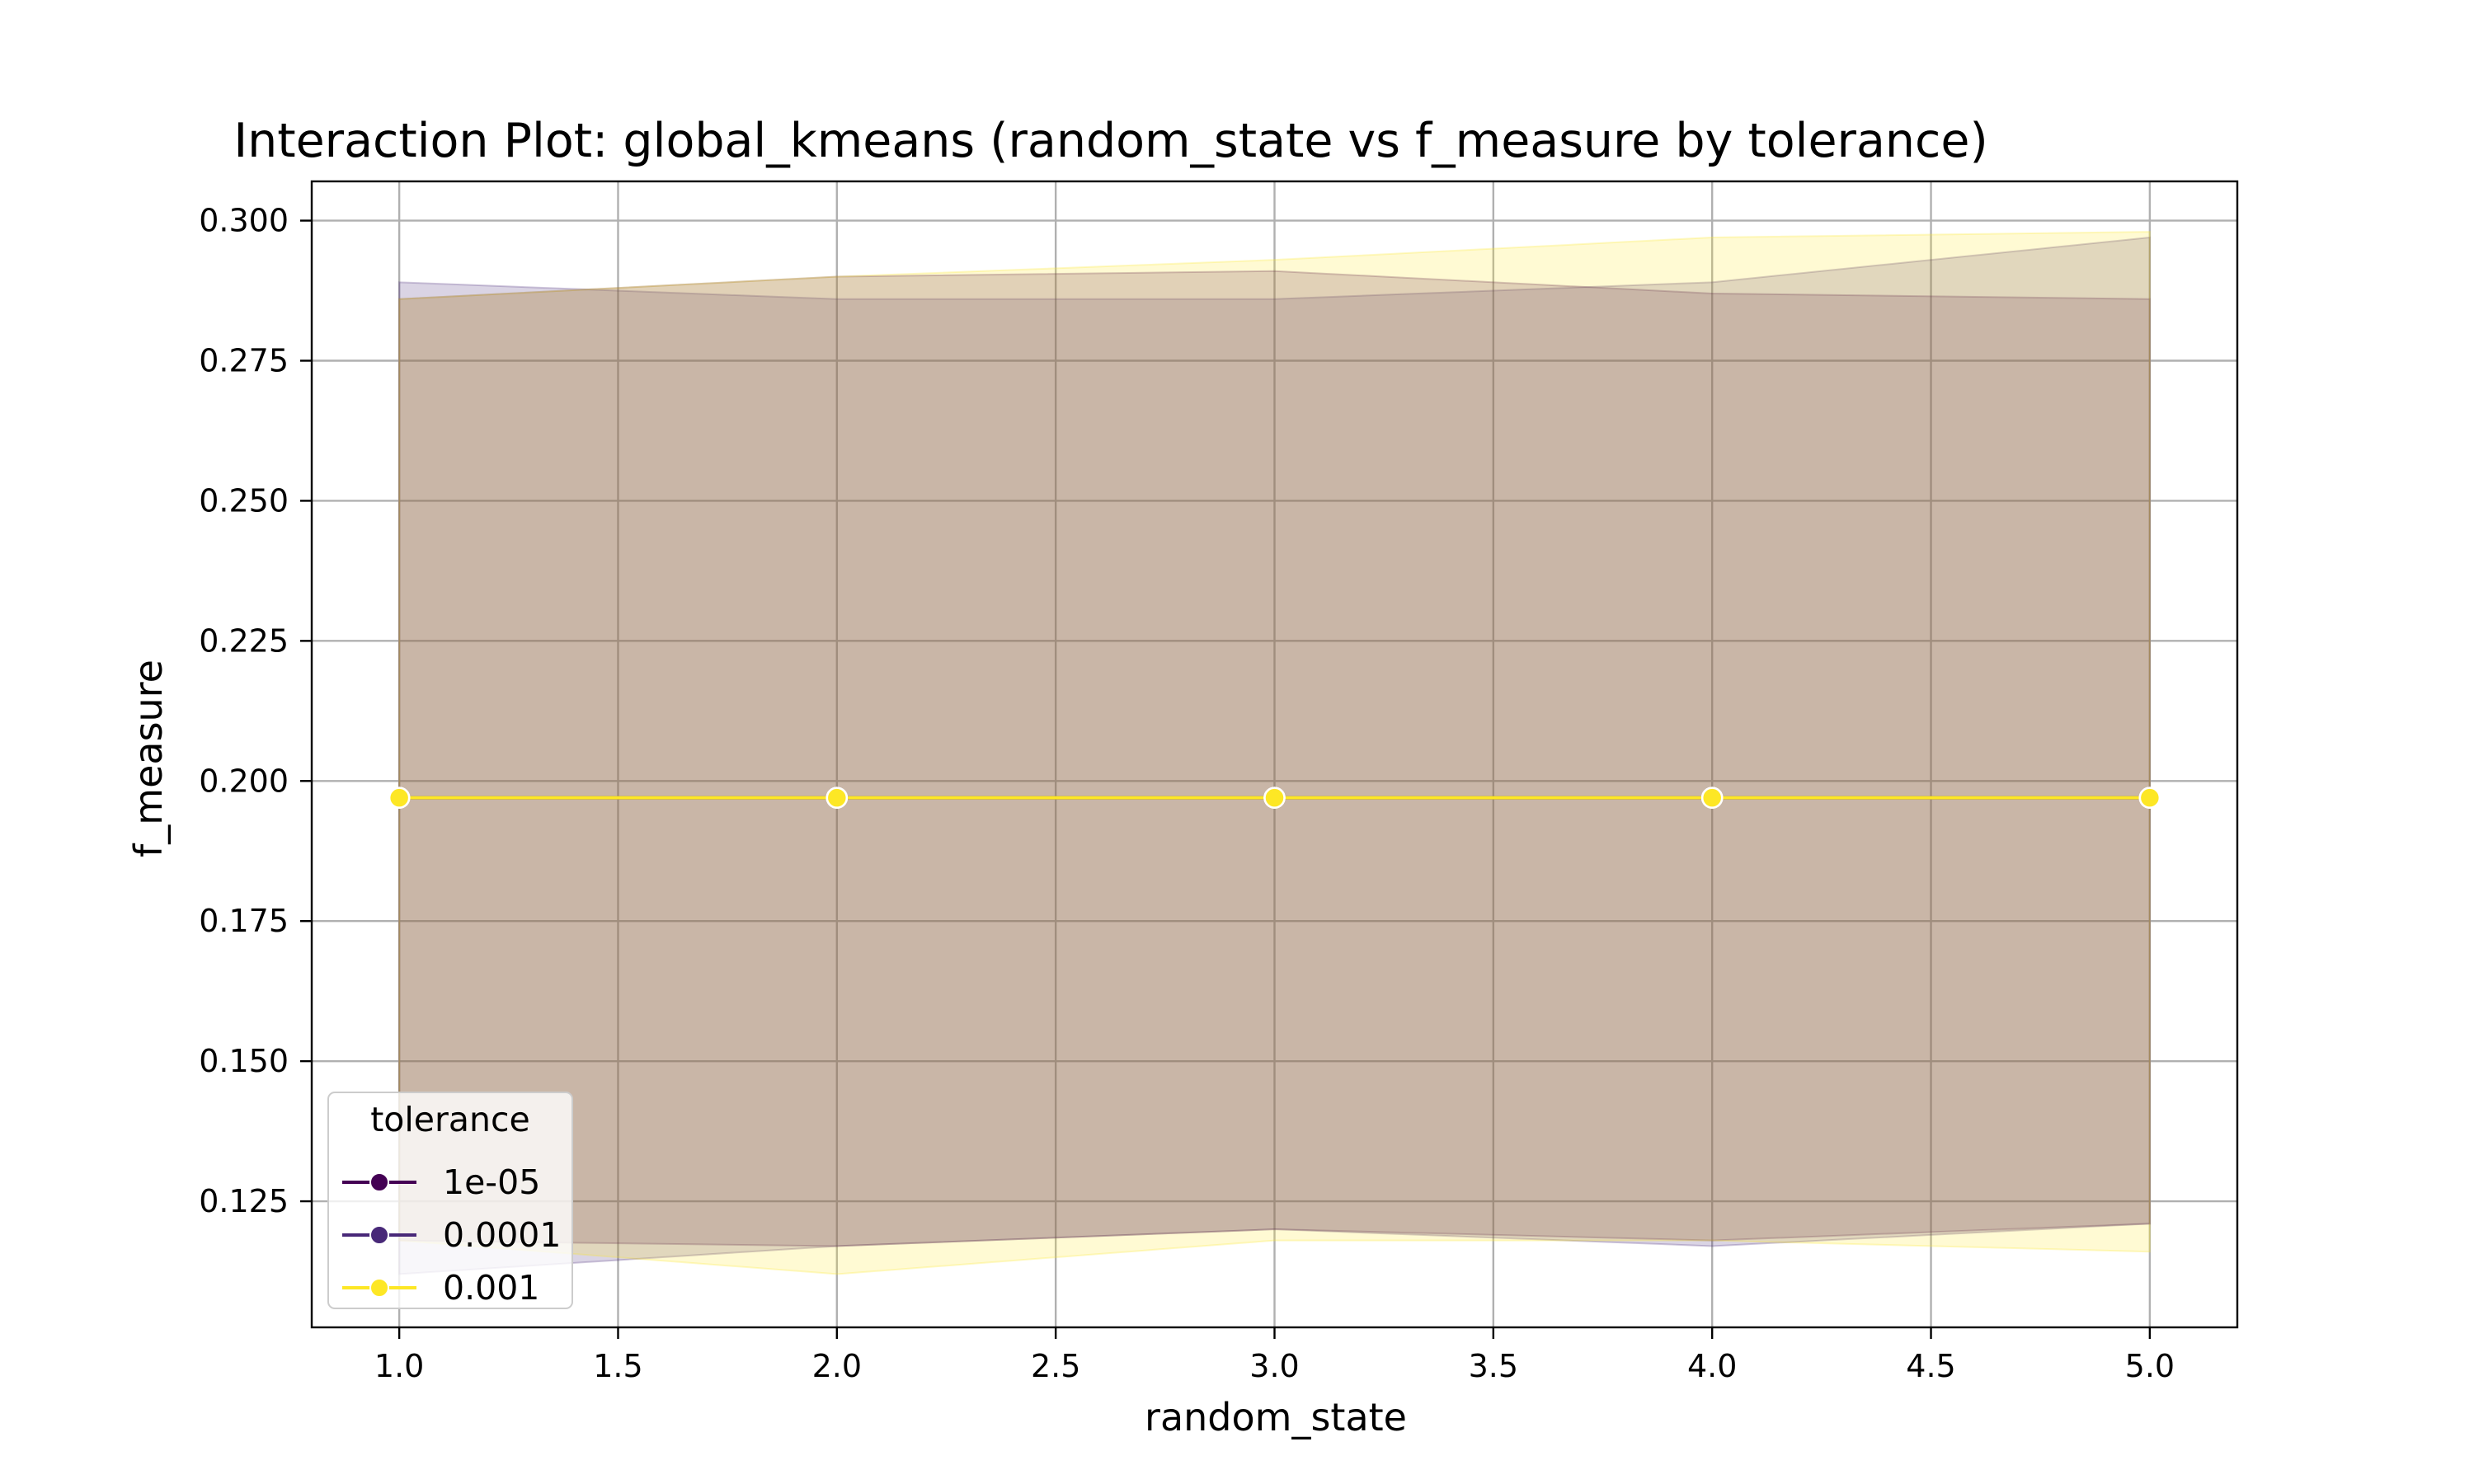  What do you see at coordinates (244, 361) in the screenshot?
I see `y-tick-label: 0.275` at bounding box center [244, 361].